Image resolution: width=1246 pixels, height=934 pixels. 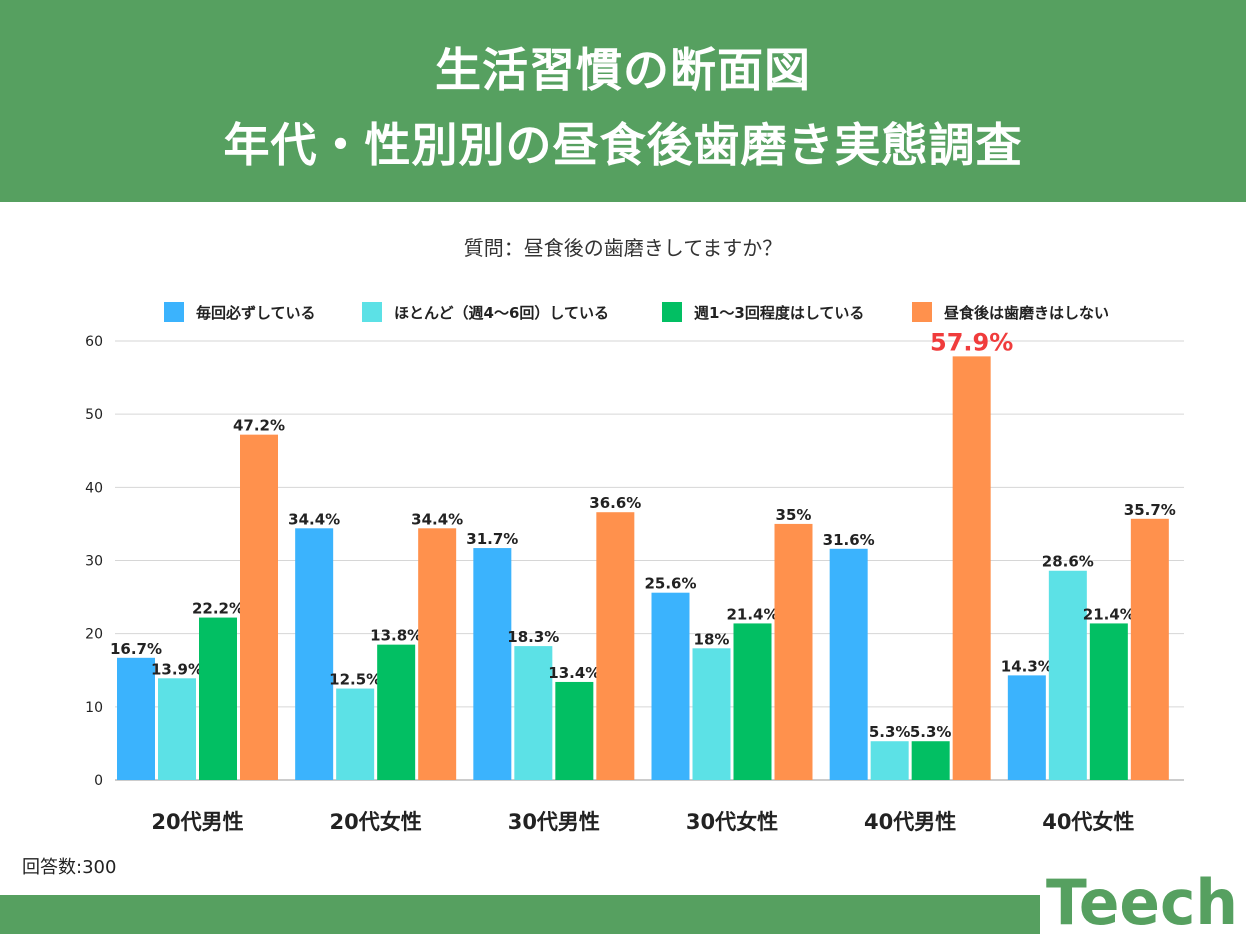 What do you see at coordinates (779, 312) in the screenshot?
I see `legend-label: 週1〜3回程度はしている` at bounding box center [779, 312].